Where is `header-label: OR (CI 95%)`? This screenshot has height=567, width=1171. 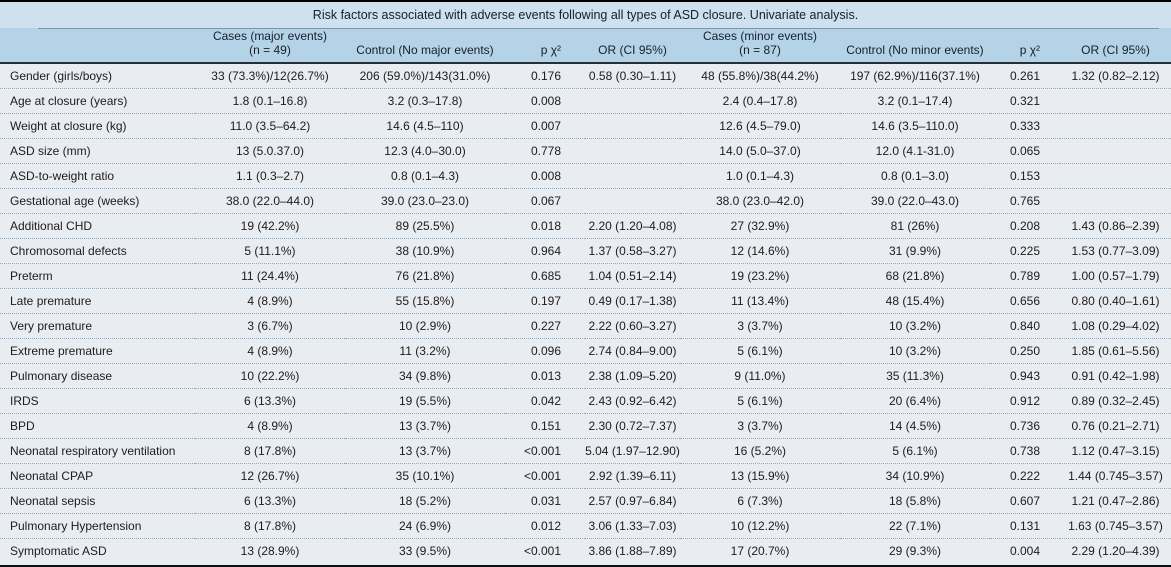
header-label: OR (CI 95%) is located at coordinates (632, 50).